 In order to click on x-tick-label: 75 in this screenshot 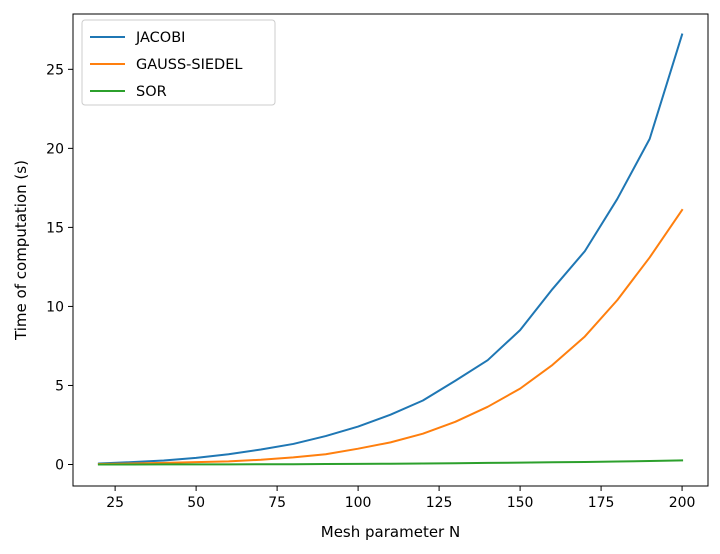, I will do `click(277, 503)`.